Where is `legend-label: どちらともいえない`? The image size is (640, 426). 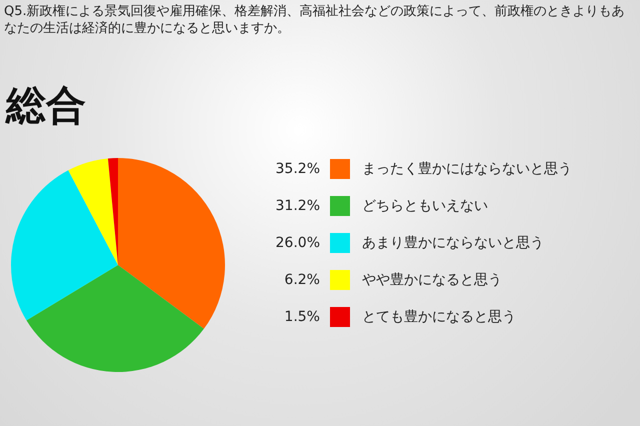
legend-label: どちらともいえない is located at coordinates (425, 205).